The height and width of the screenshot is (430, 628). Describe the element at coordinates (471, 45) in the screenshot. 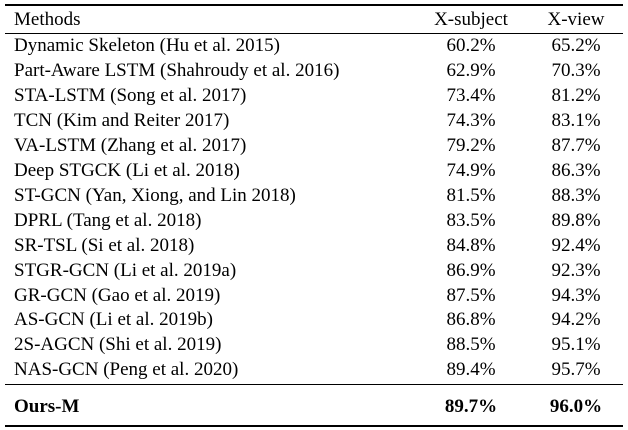

I see `x-subject-cell: 60.2%` at that location.